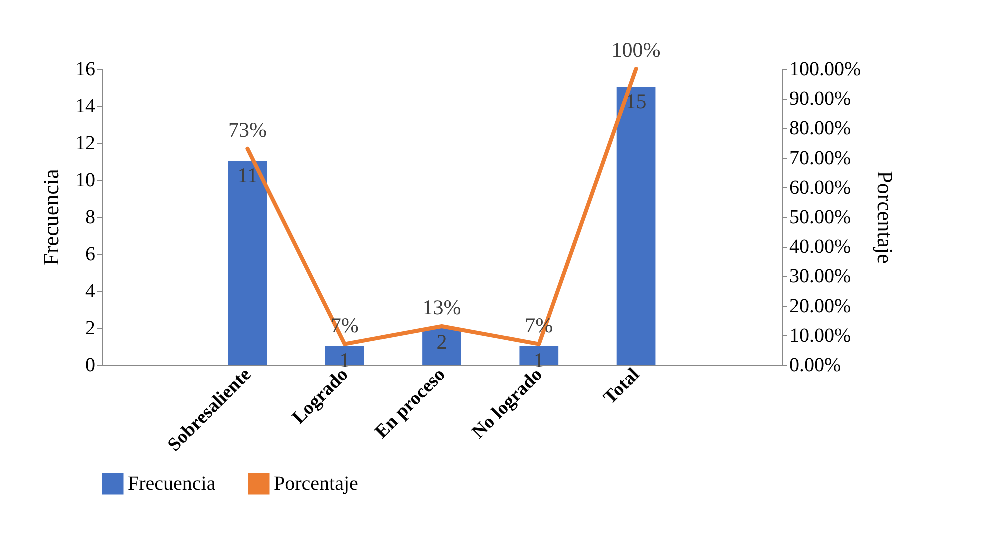 The height and width of the screenshot is (540, 992). What do you see at coordinates (248, 176) in the screenshot?
I see `data-label: 11` at bounding box center [248, 176].